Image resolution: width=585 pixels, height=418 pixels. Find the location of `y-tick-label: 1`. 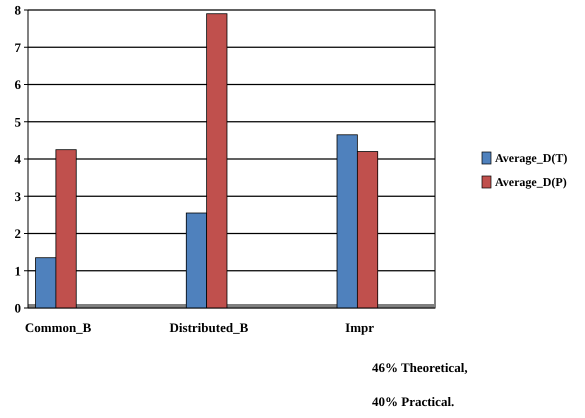

y-tick-label: 1 is located at coordinates (17, 270).